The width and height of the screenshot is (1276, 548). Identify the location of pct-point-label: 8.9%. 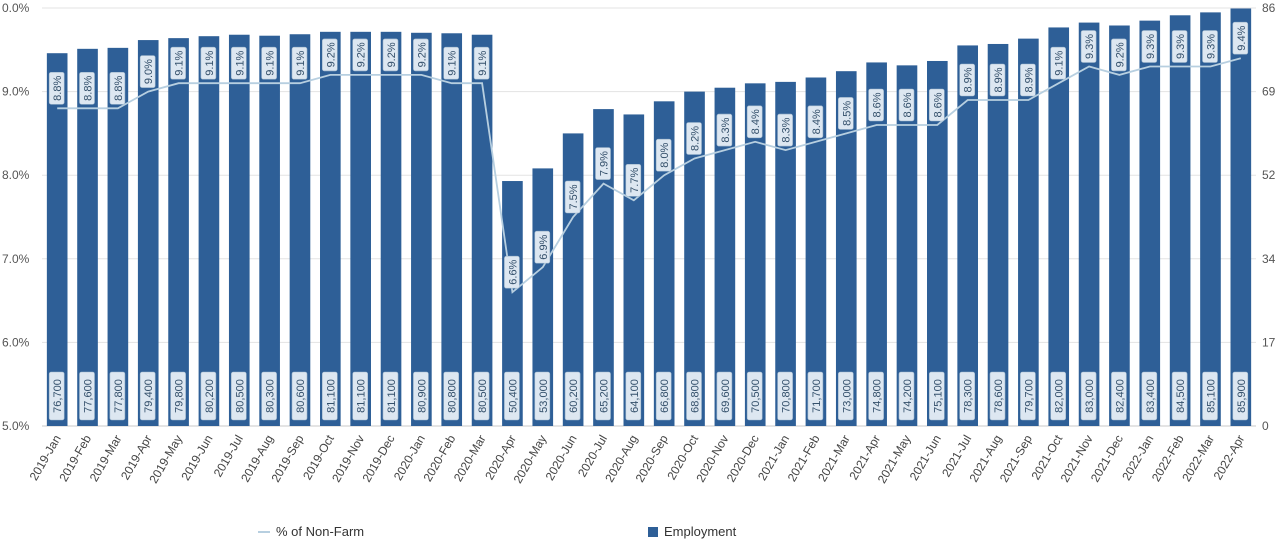
(1028, 80).